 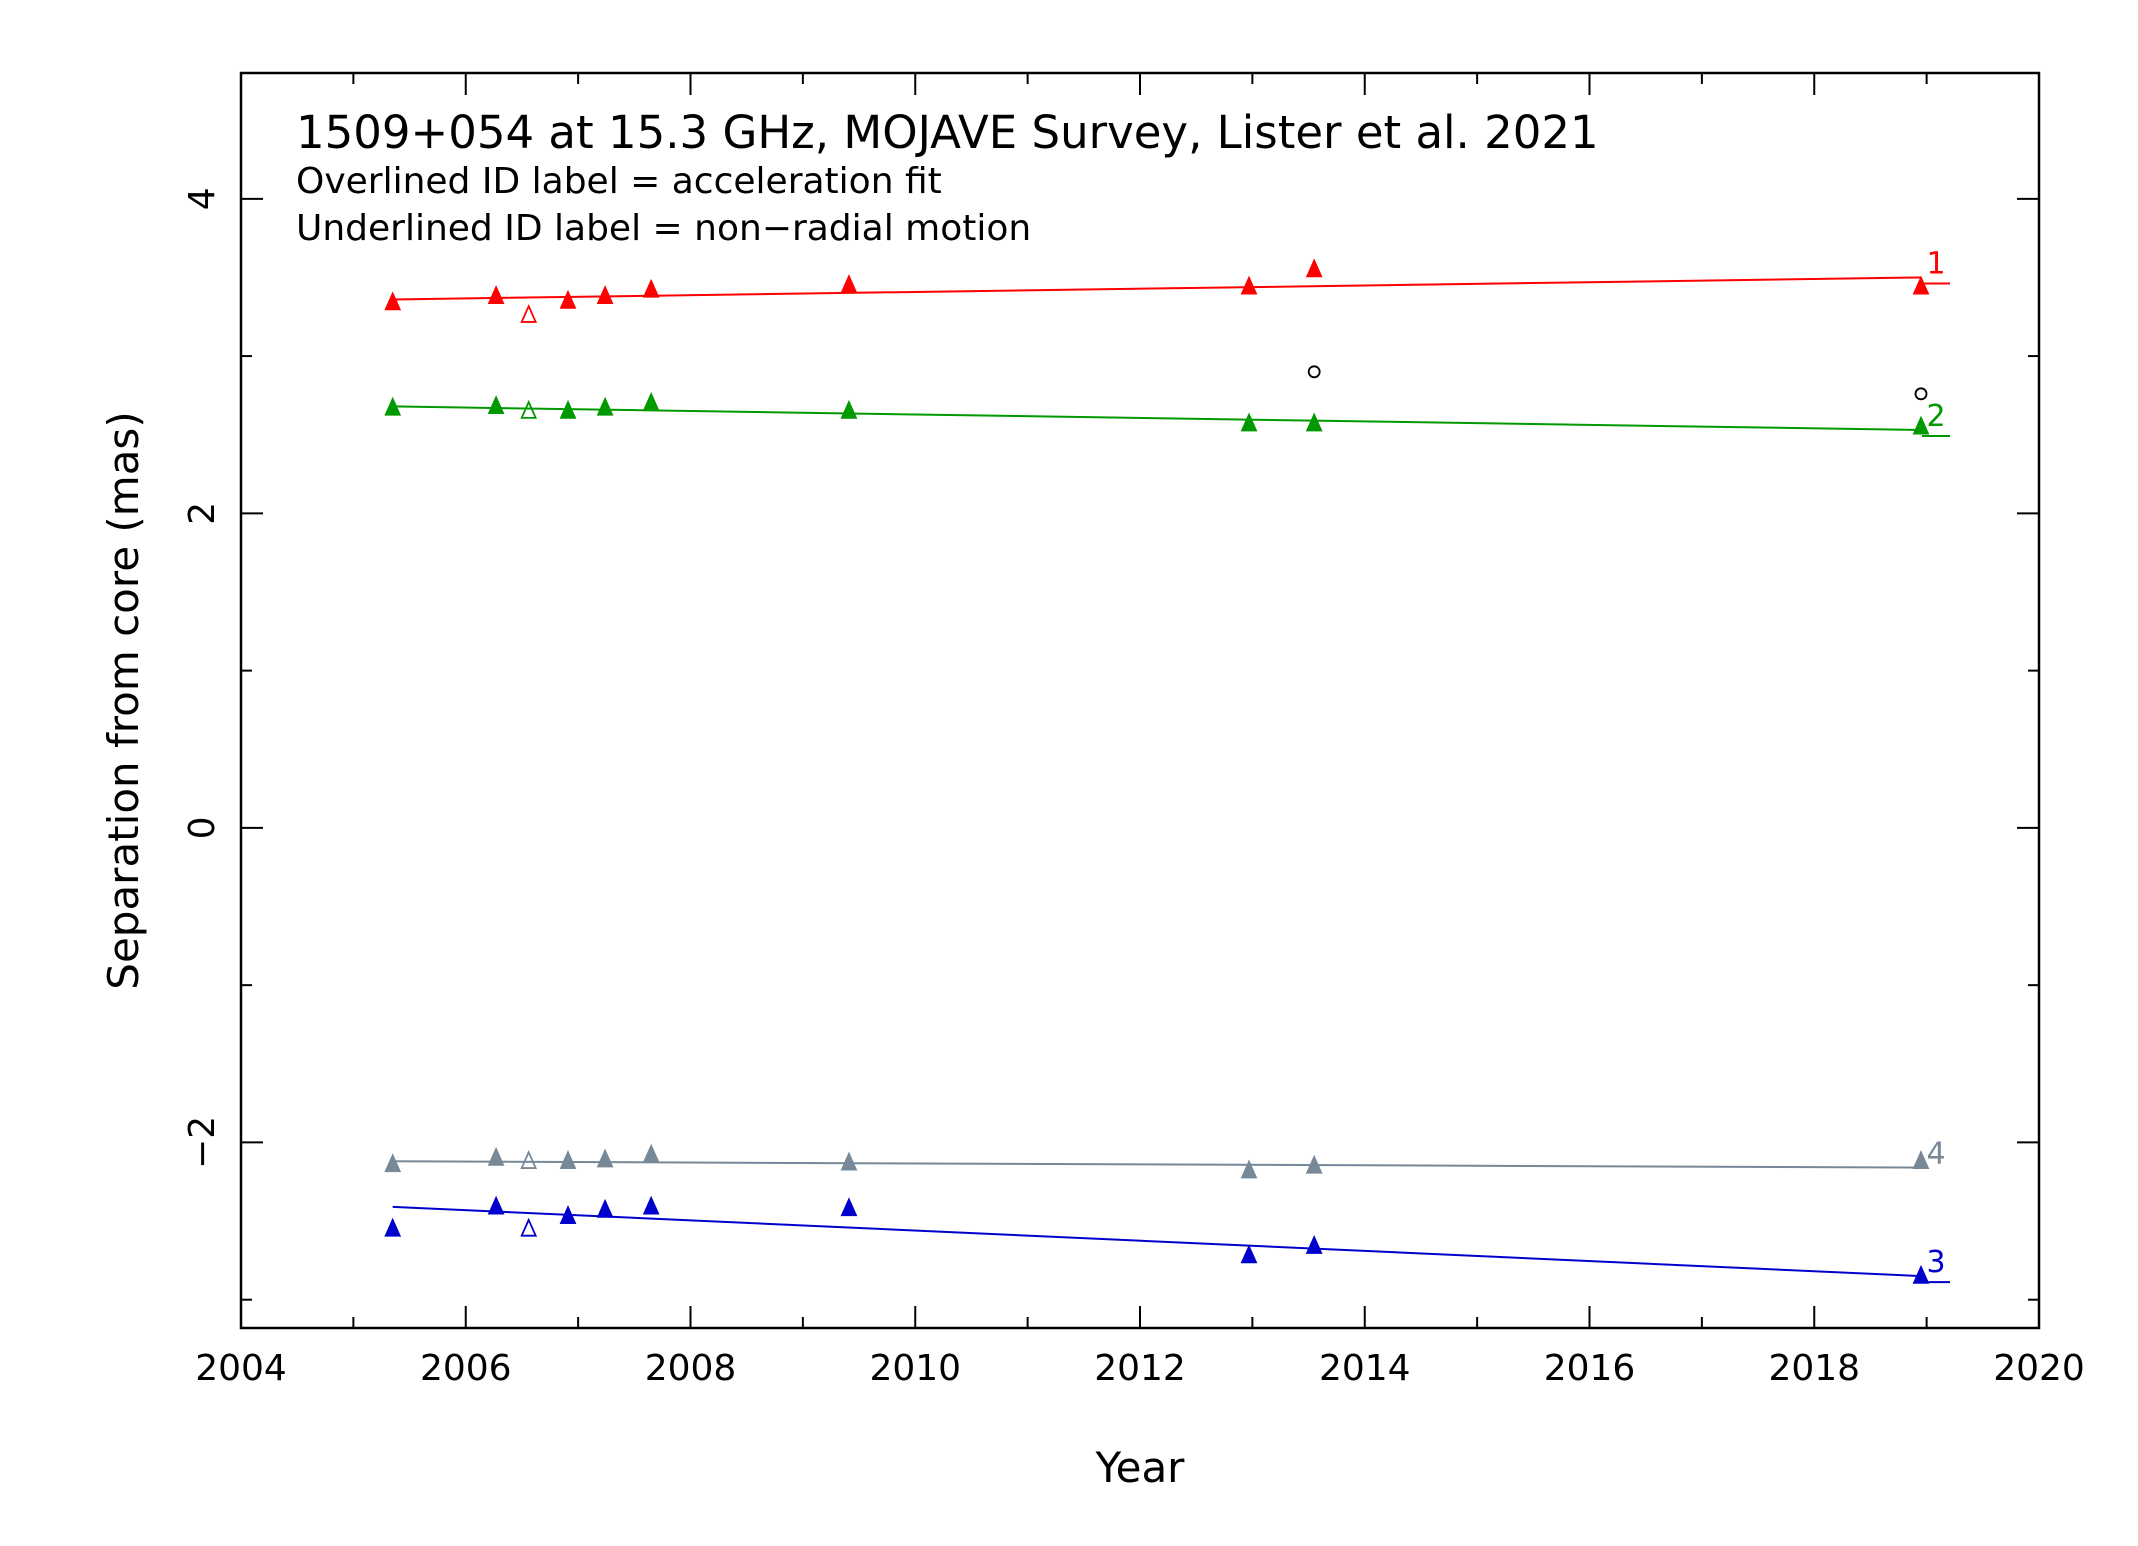 What do you see at coordinates (1590, 1368) in the screenshot?
I see `x-tick-label: 2016` at bounding box center [1590, 1368].